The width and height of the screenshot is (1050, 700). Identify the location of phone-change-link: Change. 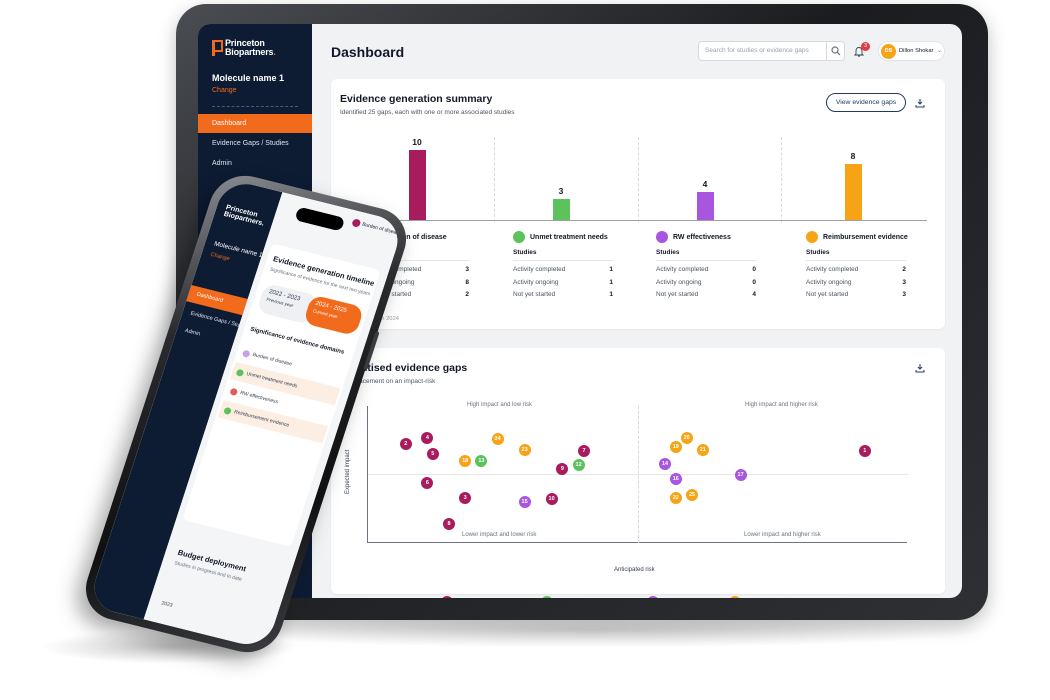
(220, 257).